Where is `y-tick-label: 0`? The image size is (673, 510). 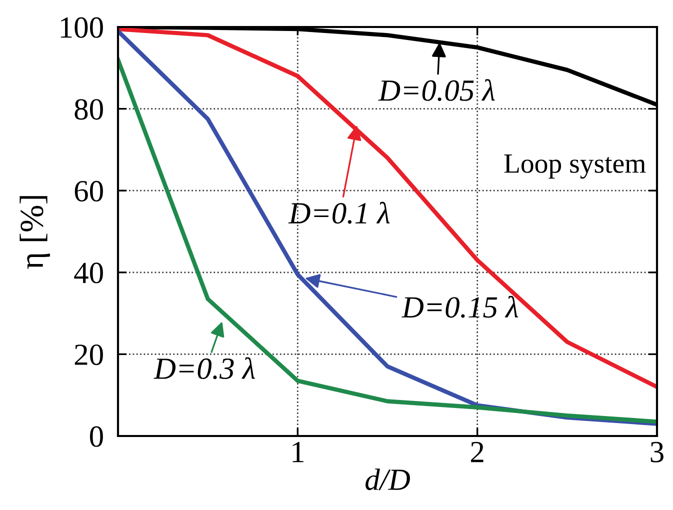
y-tick-label: 0 is located at coordinates (96, 436).